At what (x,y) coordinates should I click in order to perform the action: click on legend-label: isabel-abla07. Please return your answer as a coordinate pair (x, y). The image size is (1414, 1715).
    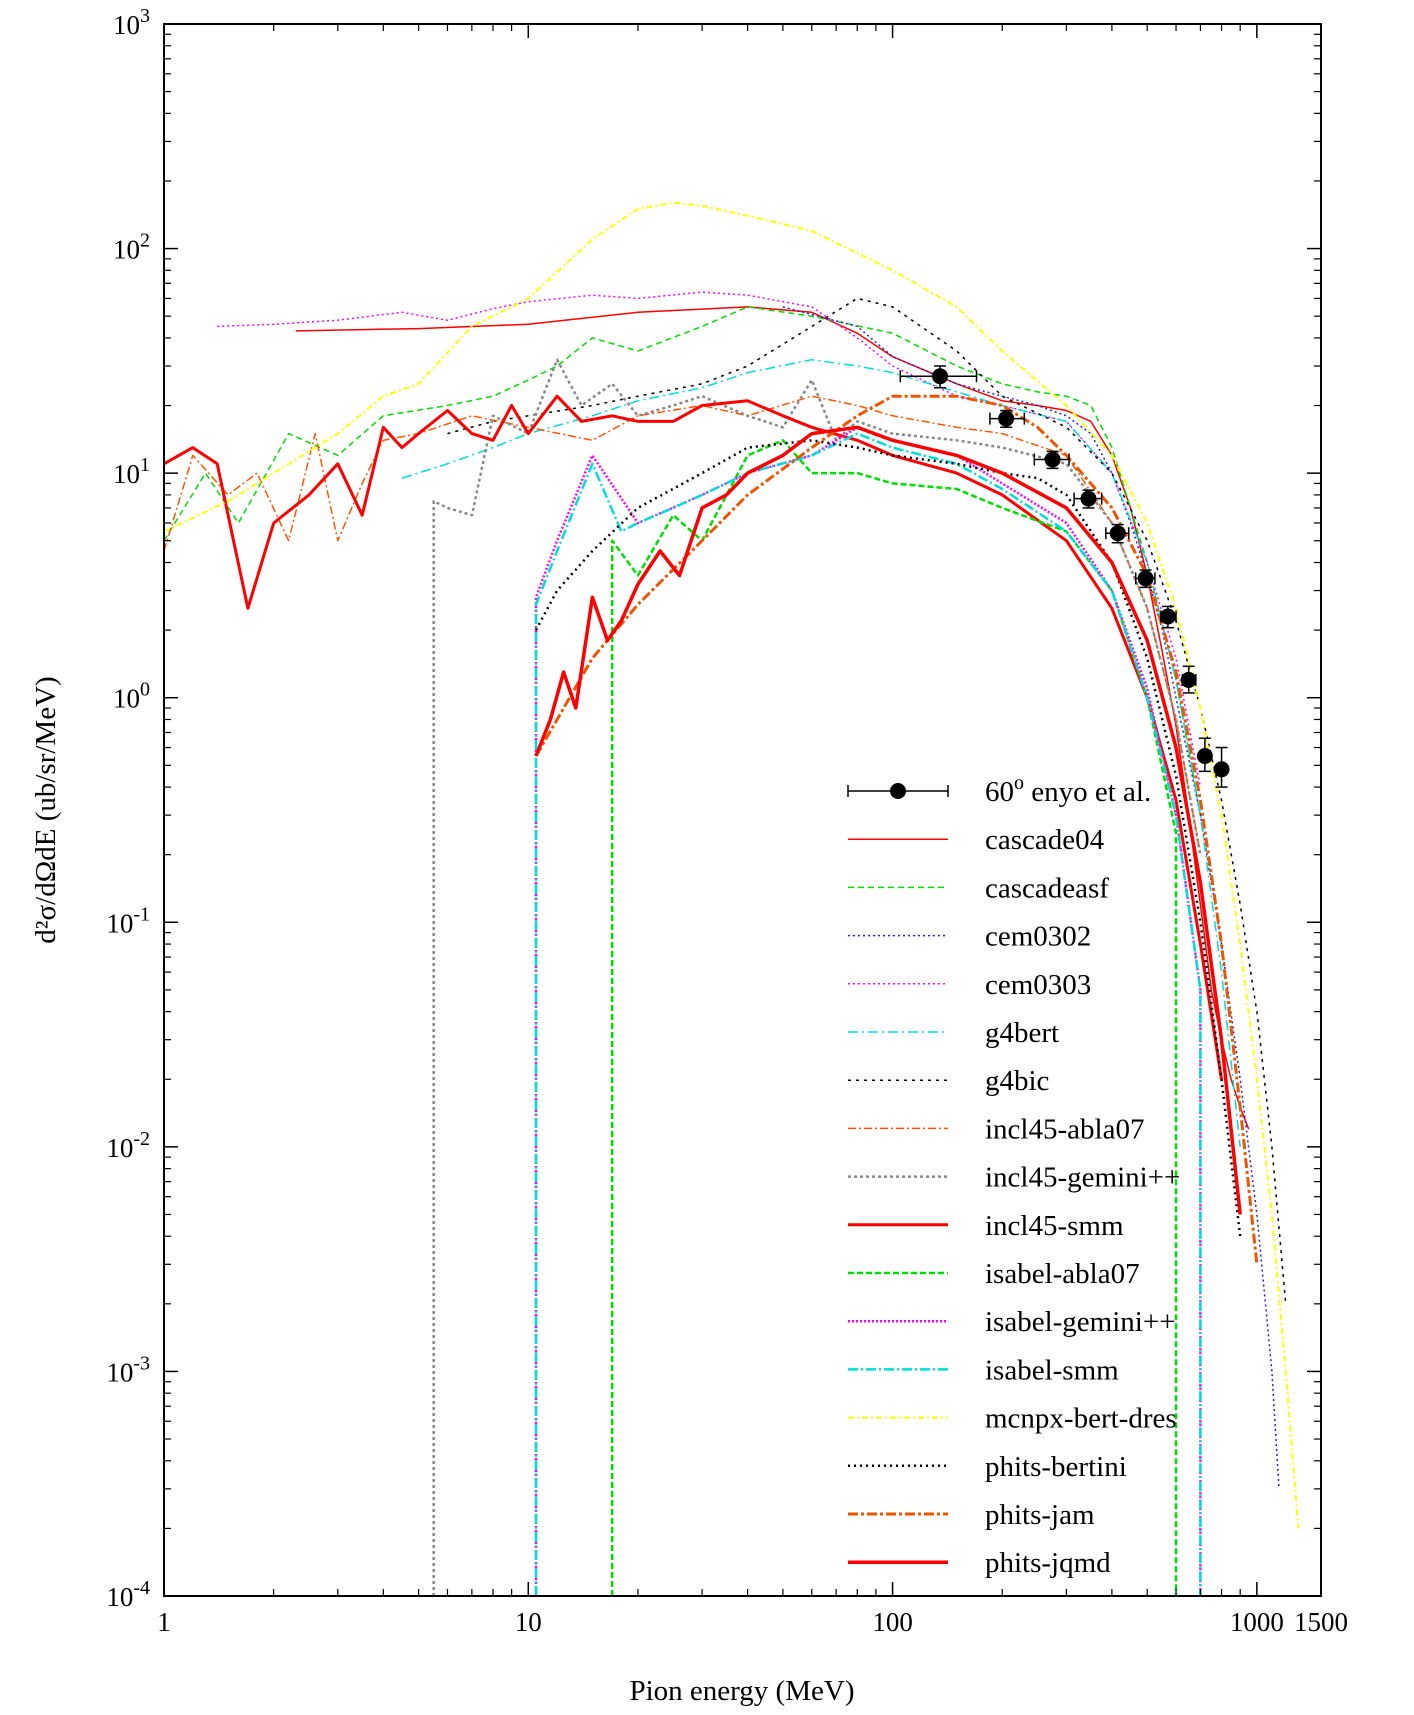
    Looking at the image, I should click on (1062, 1274).